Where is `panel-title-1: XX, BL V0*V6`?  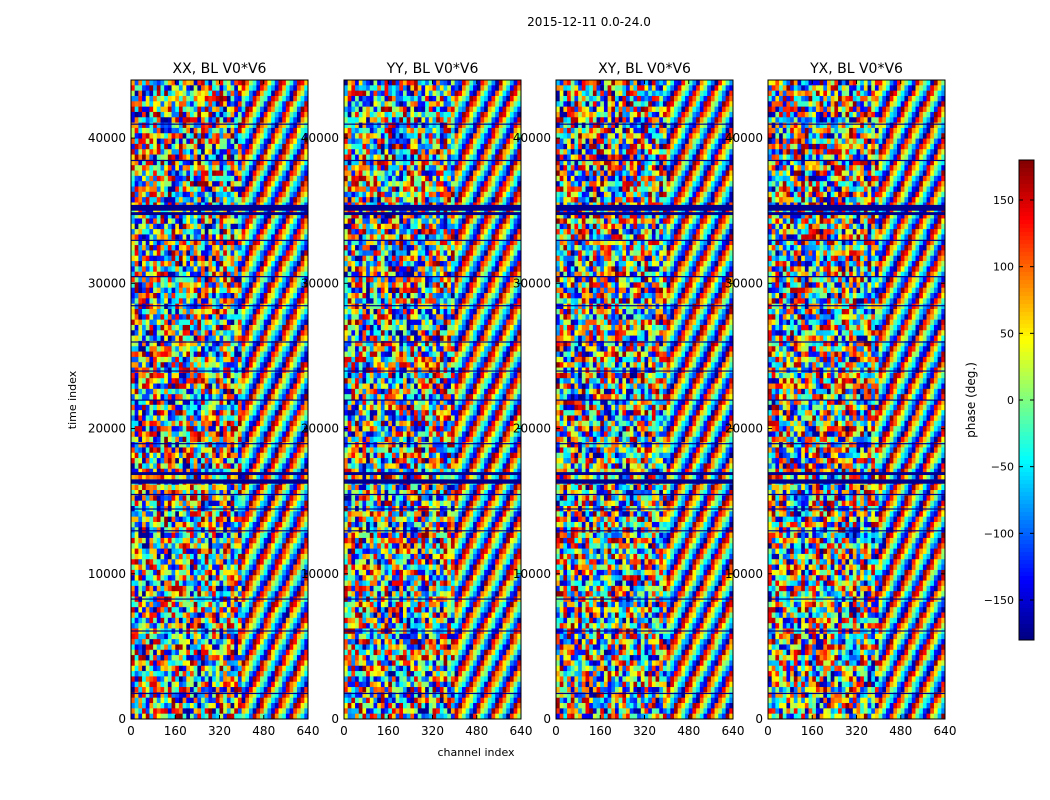 panel-title-1: XX, BL V0*V6 is located at coordinates (220, 69).